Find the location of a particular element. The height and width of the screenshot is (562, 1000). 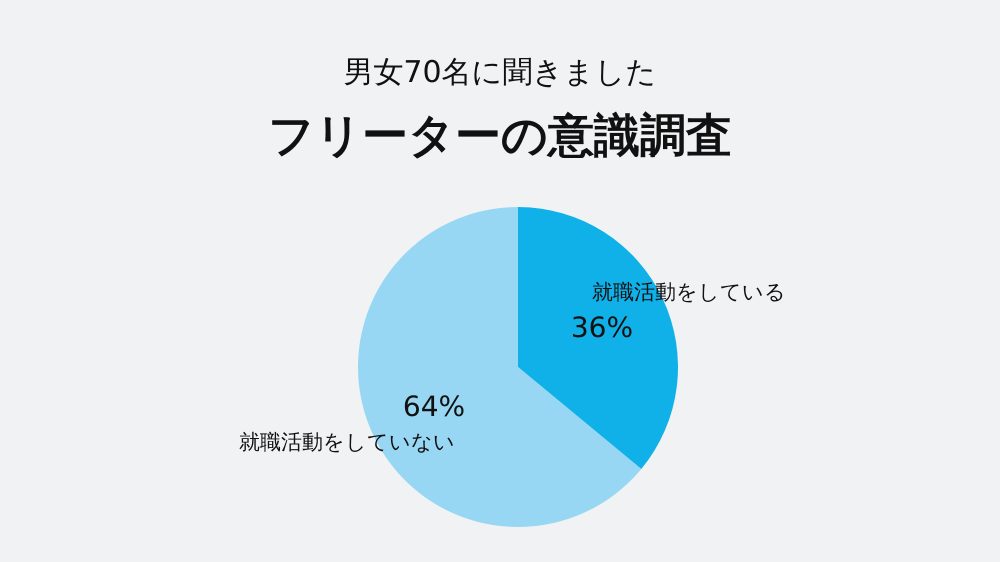

data-label: 64% is located at coordinates (434, 407).